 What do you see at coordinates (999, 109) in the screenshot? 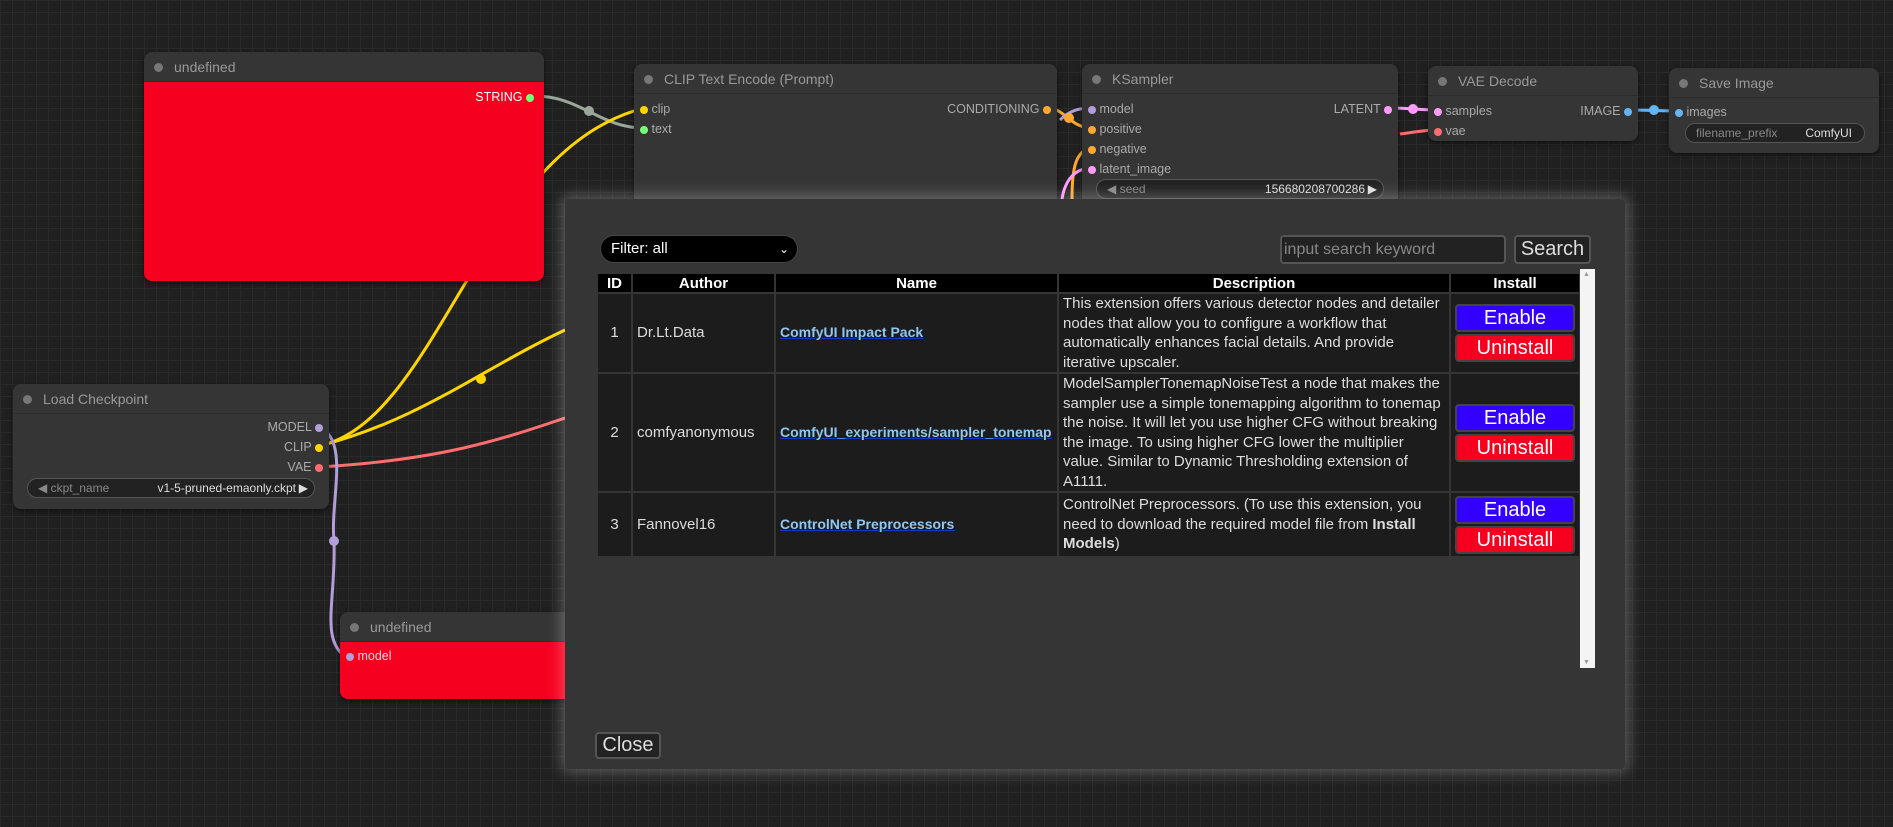
I see `output-conditioning: CONDITIONING` at bounding box center [999, 109].